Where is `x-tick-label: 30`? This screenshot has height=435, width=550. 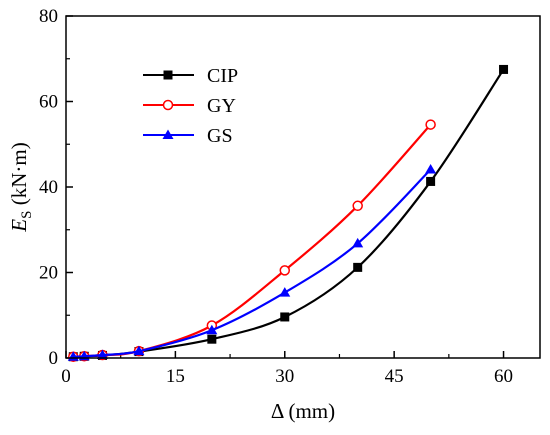
x-tick-label: 30 is located at coordinates (284, 376).